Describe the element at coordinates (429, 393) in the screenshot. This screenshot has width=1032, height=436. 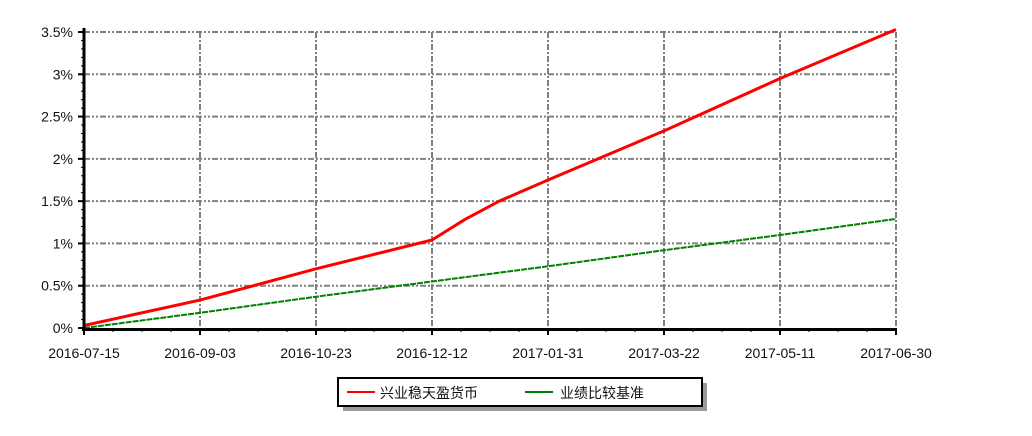
I see `legend-label-fund: 兴业稳天盈货币` at that location.